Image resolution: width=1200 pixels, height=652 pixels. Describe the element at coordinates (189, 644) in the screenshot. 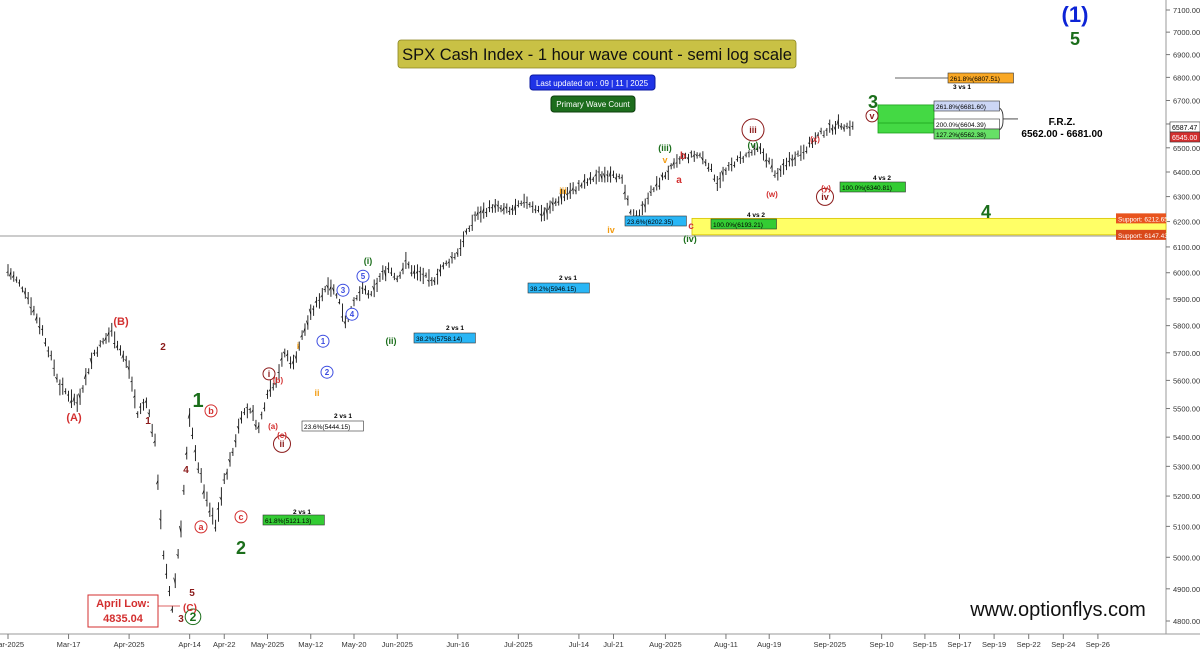

I see `x-tick-label: Apr-14` at that location.